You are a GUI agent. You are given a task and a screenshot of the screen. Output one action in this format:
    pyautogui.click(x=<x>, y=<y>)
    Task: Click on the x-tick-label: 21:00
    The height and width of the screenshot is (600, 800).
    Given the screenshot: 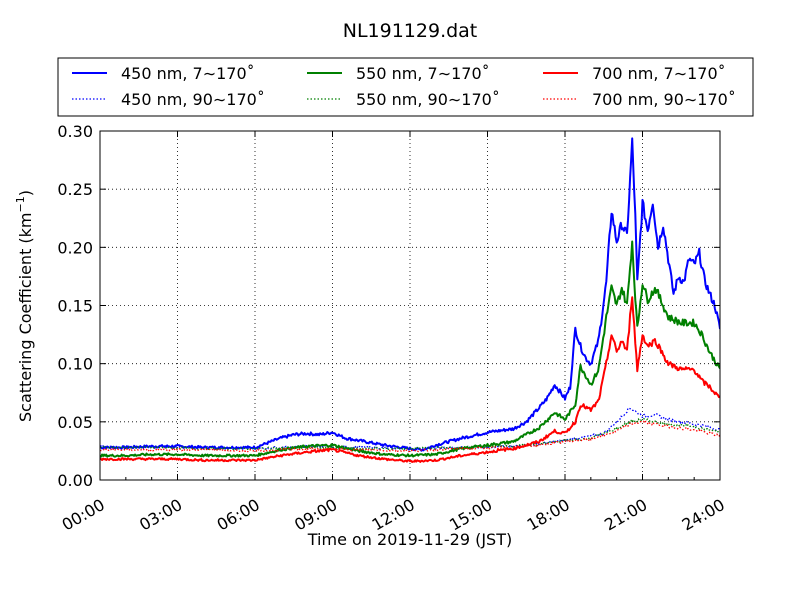 What is the action you would take?
    pyautogui.click(x=625, y=515)
    